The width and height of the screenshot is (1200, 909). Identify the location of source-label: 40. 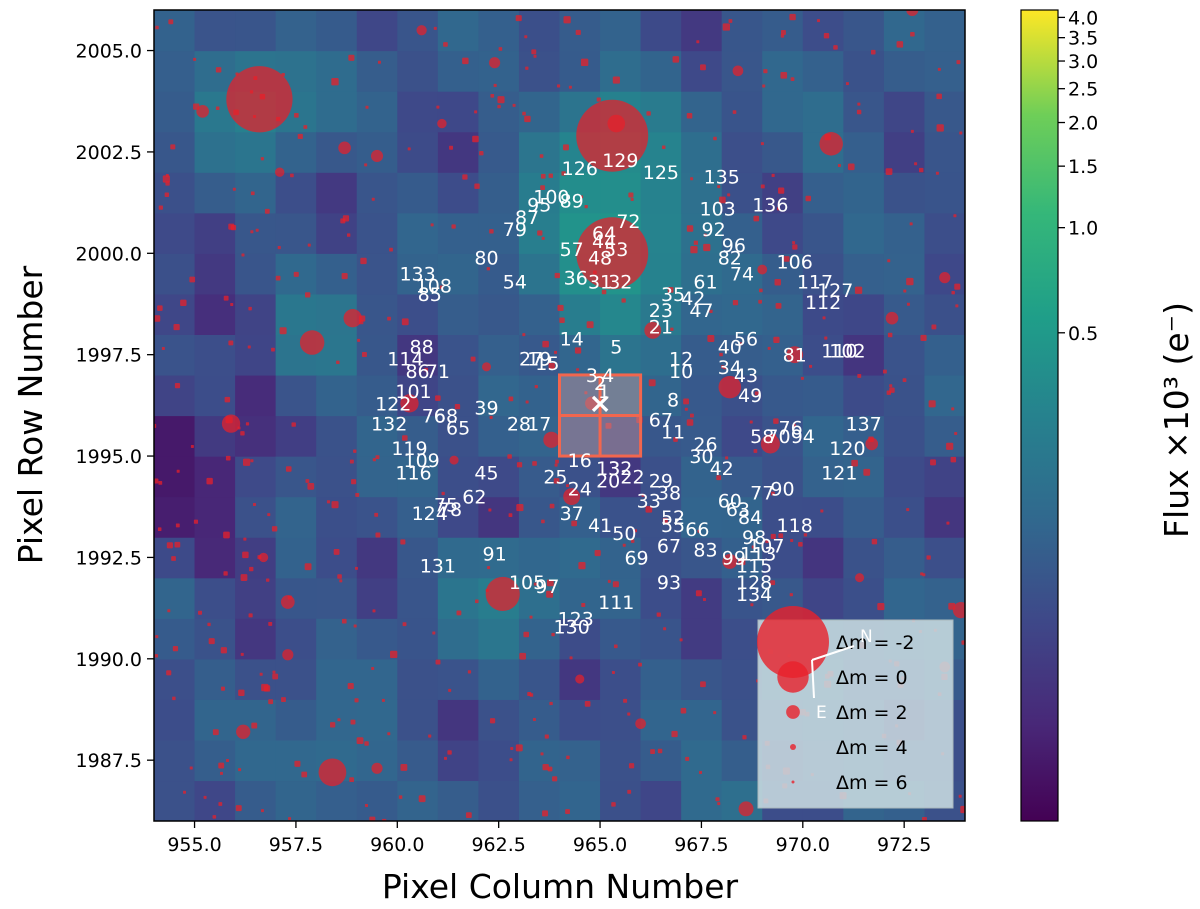
(730, 348).